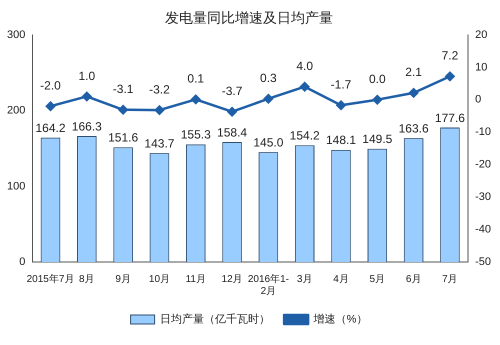 This screenshot has height=345, width=500. Describe the element at coordinates (196, 279) in the screenshot. I see `x-tick-label: 11月` at that location.